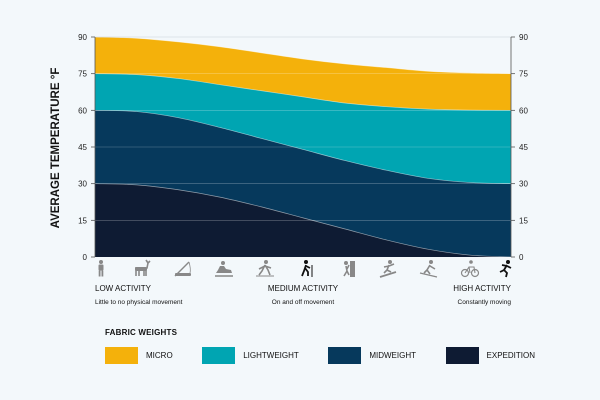 This screenshot has height=400, width=600. Describe the element at coordinates (85, 257) in the screenshot. I see `y-tick-label-left: 0` at that location.